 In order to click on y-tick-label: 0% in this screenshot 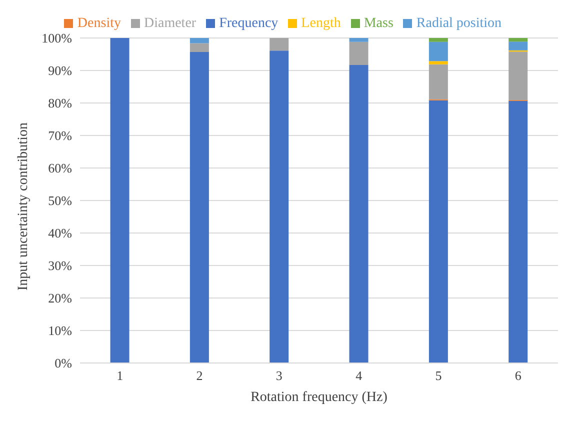, I will do `click(63, 363)`.